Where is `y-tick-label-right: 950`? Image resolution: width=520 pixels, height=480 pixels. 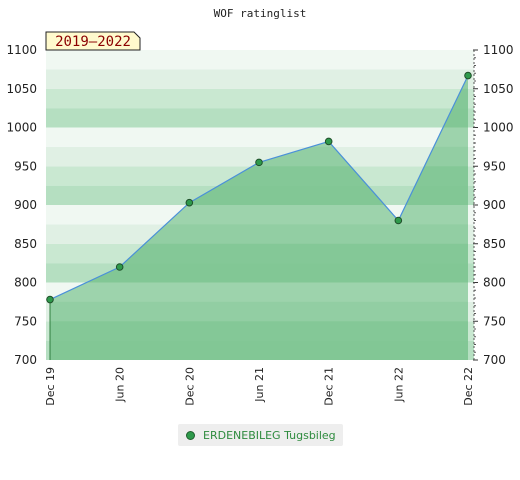 y-tick-label-right: 950 is located at coordinates (494, 166).